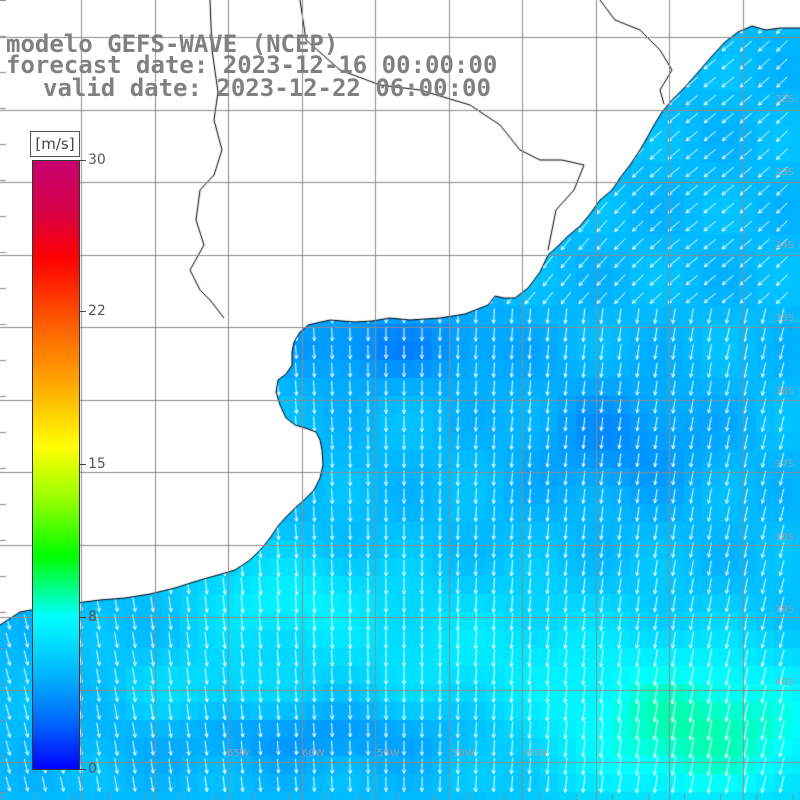 The height and width of the screenshot is (800, 800). Describe the element at coordinates (388, 753) in the screenshot. I see `lon-label: 55W` at that location.